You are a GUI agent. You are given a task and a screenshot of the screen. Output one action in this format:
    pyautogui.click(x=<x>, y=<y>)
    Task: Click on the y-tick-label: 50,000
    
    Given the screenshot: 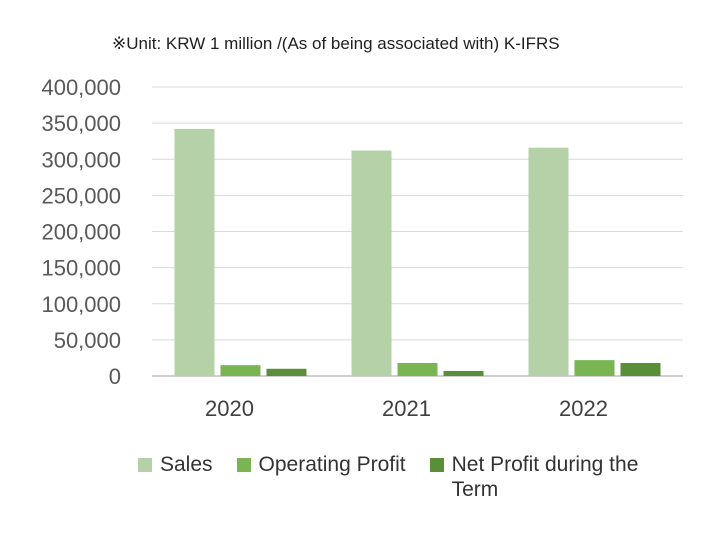 What is the action you would take?
    pyautogui.click(x=87, y=340)
    